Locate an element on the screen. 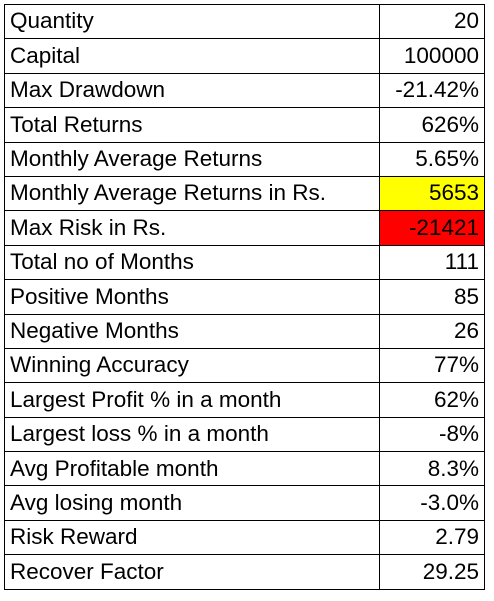  metric-value: 26 is located at coordinates (432, 331).